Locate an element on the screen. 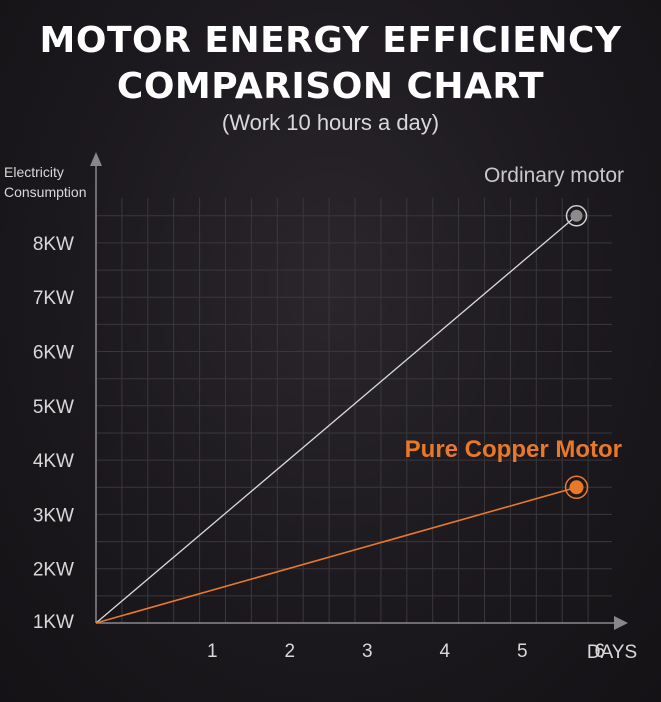 This screenshot has width=661, height=702. x-axis-label: DAYS is located at coordinates (612, 652).